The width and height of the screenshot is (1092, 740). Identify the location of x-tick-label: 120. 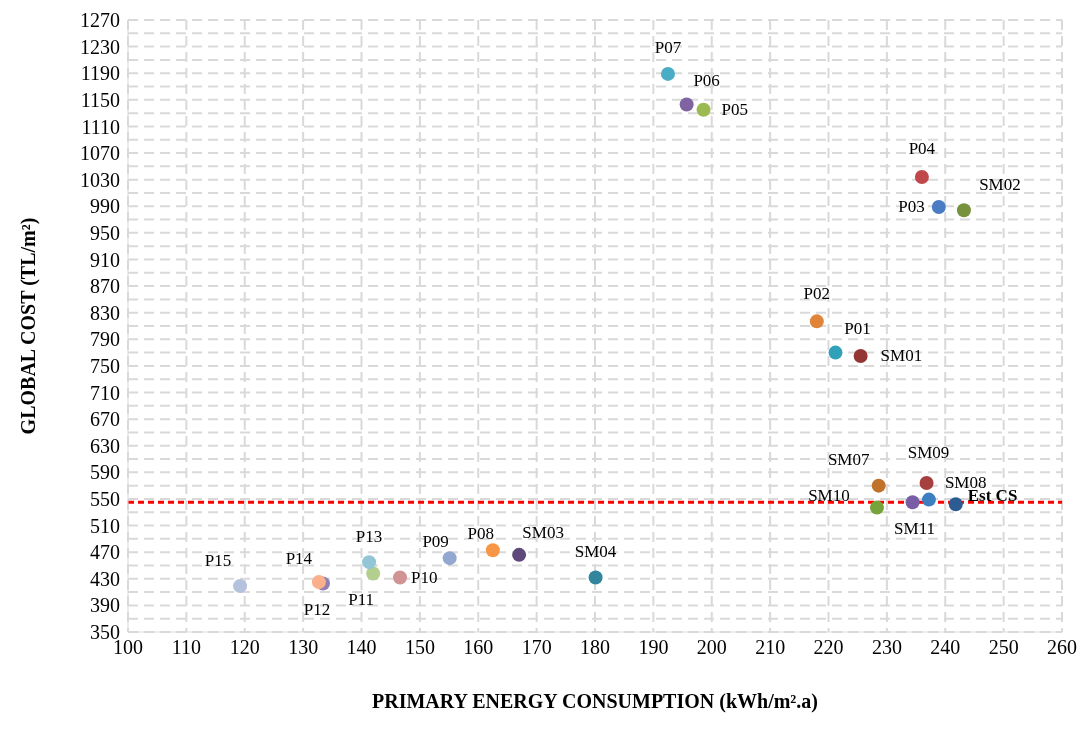
(244, 647).